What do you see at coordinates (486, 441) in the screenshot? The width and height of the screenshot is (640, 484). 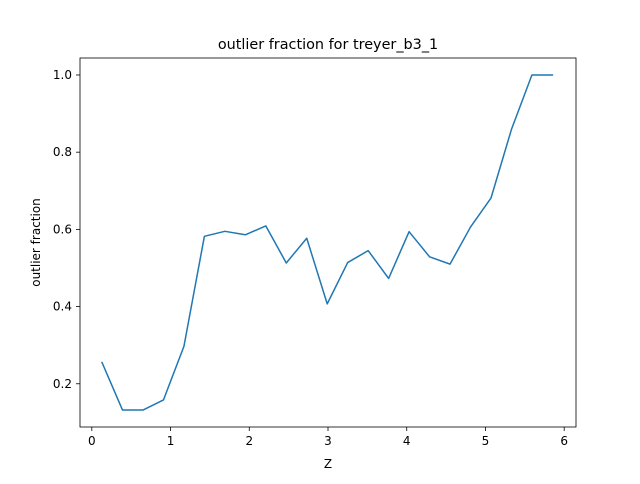 I see `x-tick-label: 5` at bounding box center [486, 441].